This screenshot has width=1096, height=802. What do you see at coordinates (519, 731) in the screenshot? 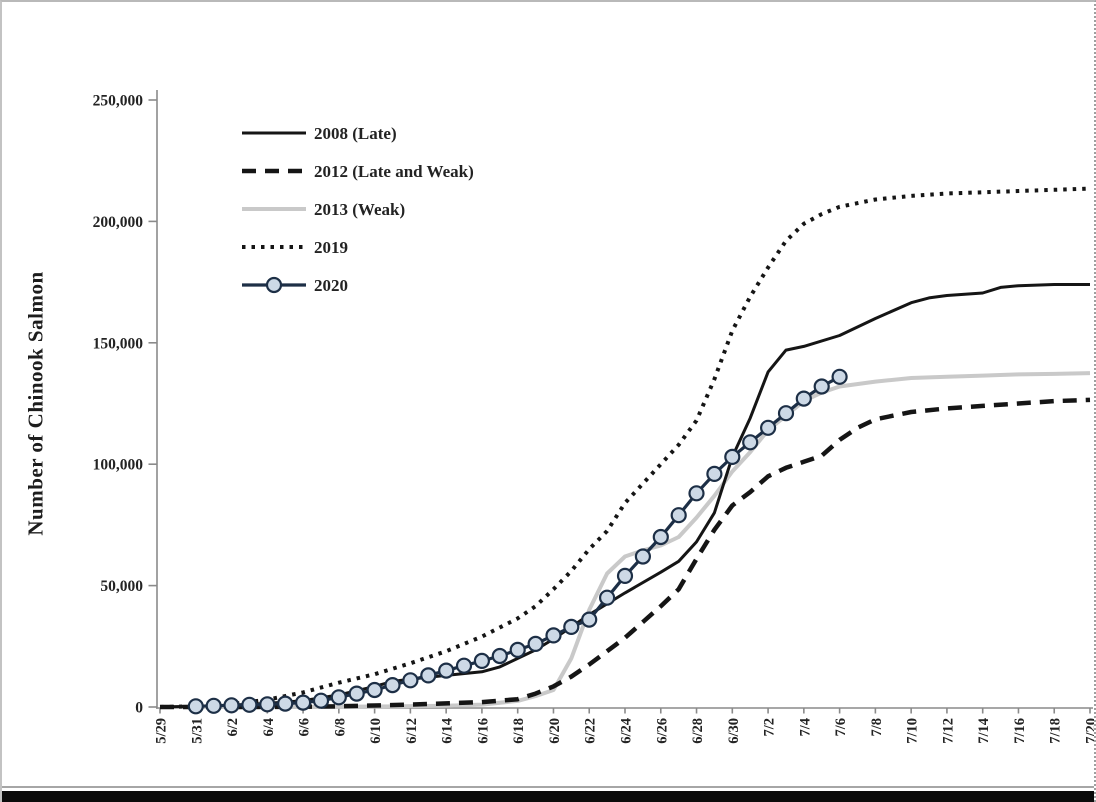
I see `x-tick-label: 6/18` at bounding box center [519, 731].